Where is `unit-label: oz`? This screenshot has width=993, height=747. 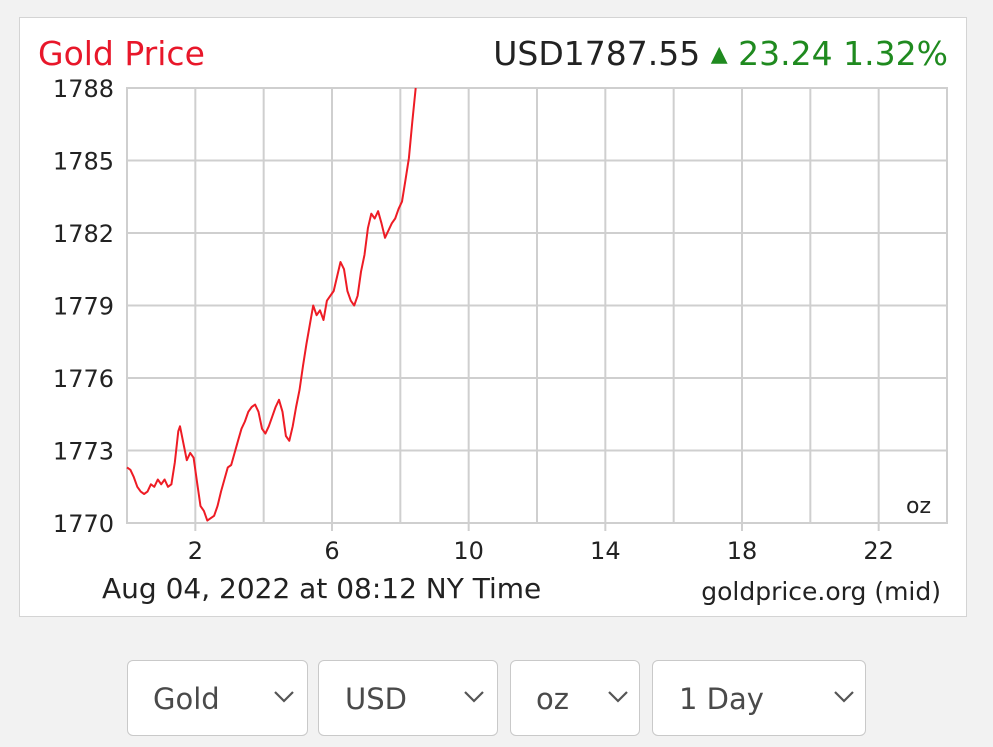
unit-label: oz is located at coordinates (918, 506).